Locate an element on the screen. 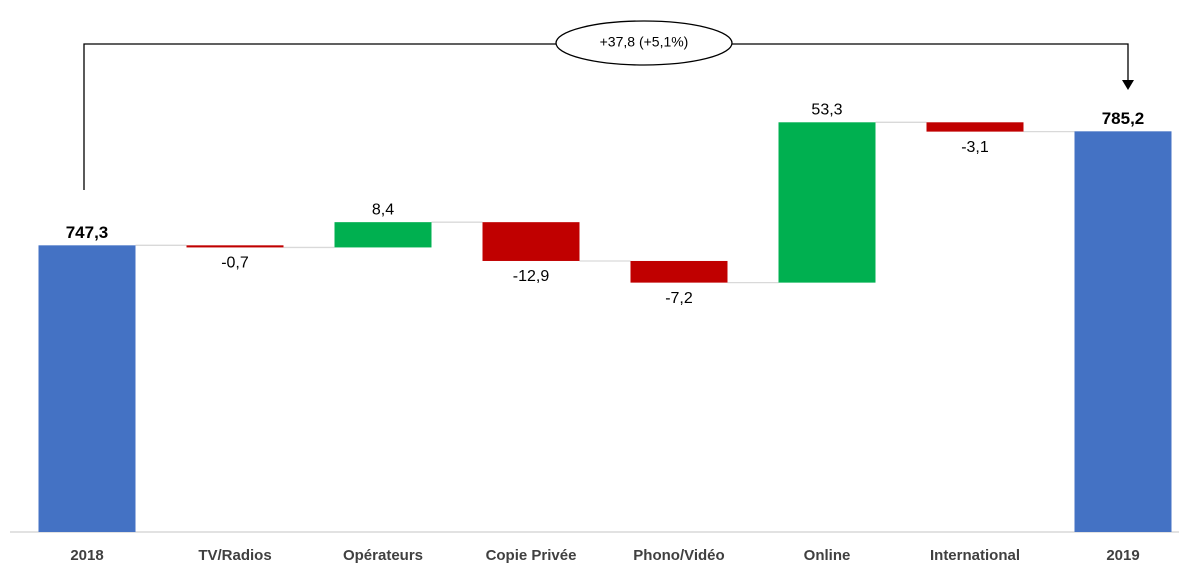  data-label: -7,2 is located at coordinates (679, 298).